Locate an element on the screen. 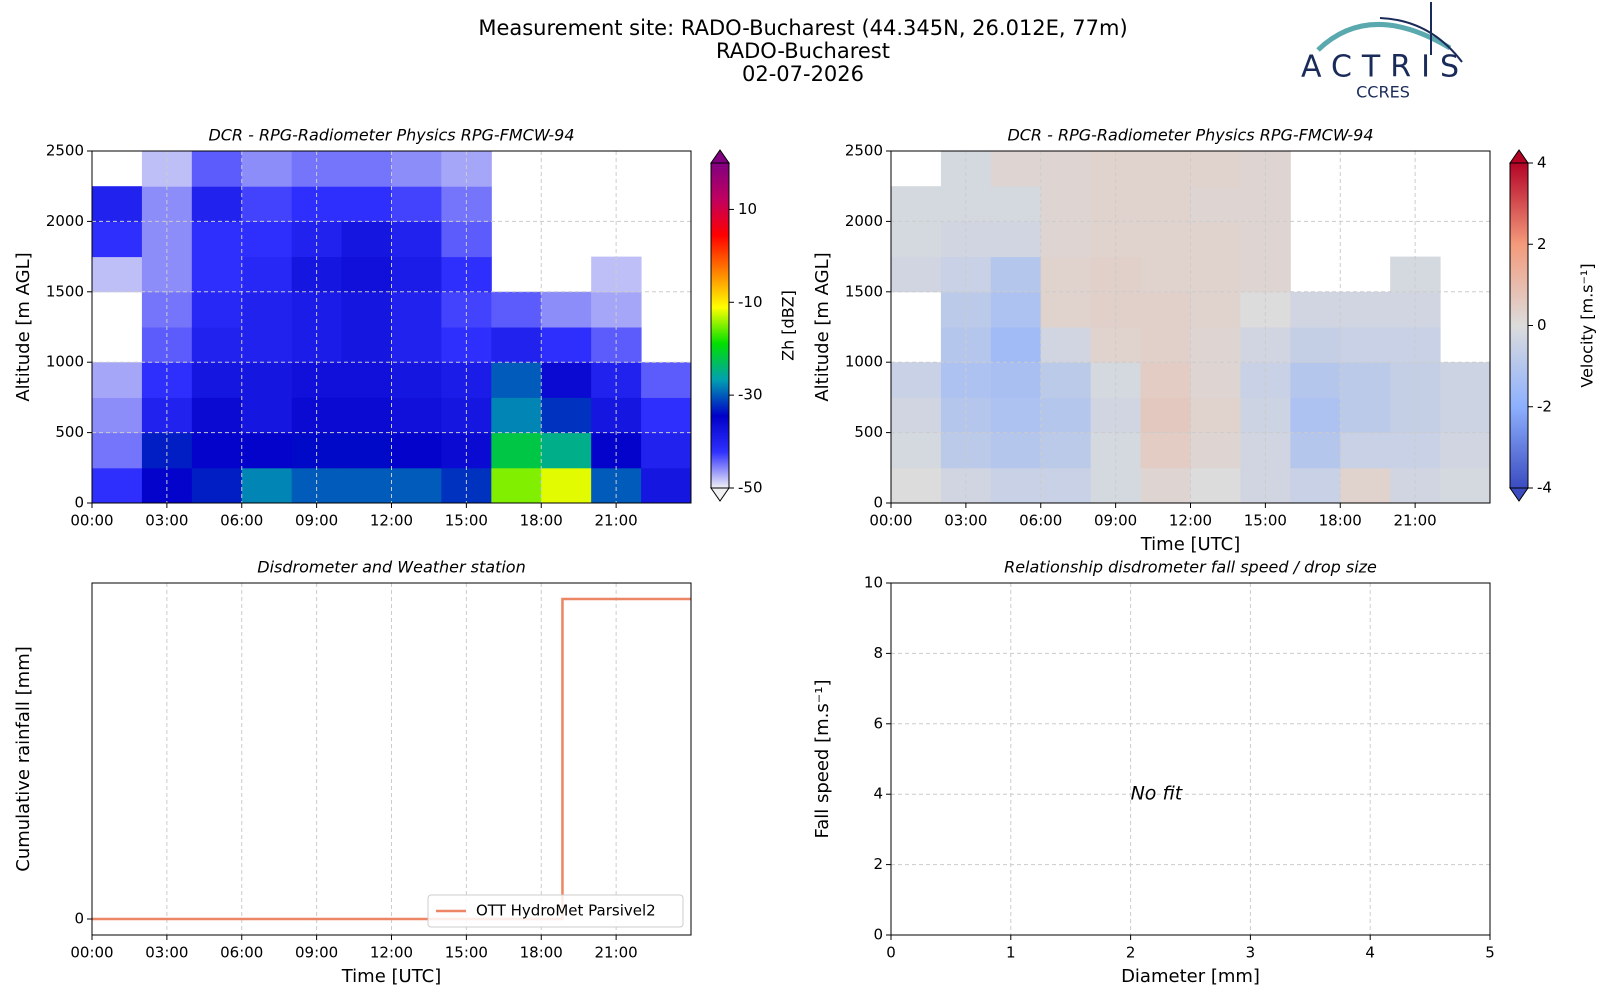 This screenshot has width=1600, height=1000. logo: ACTRIS CCRES is located at coordinates (1385, 52).